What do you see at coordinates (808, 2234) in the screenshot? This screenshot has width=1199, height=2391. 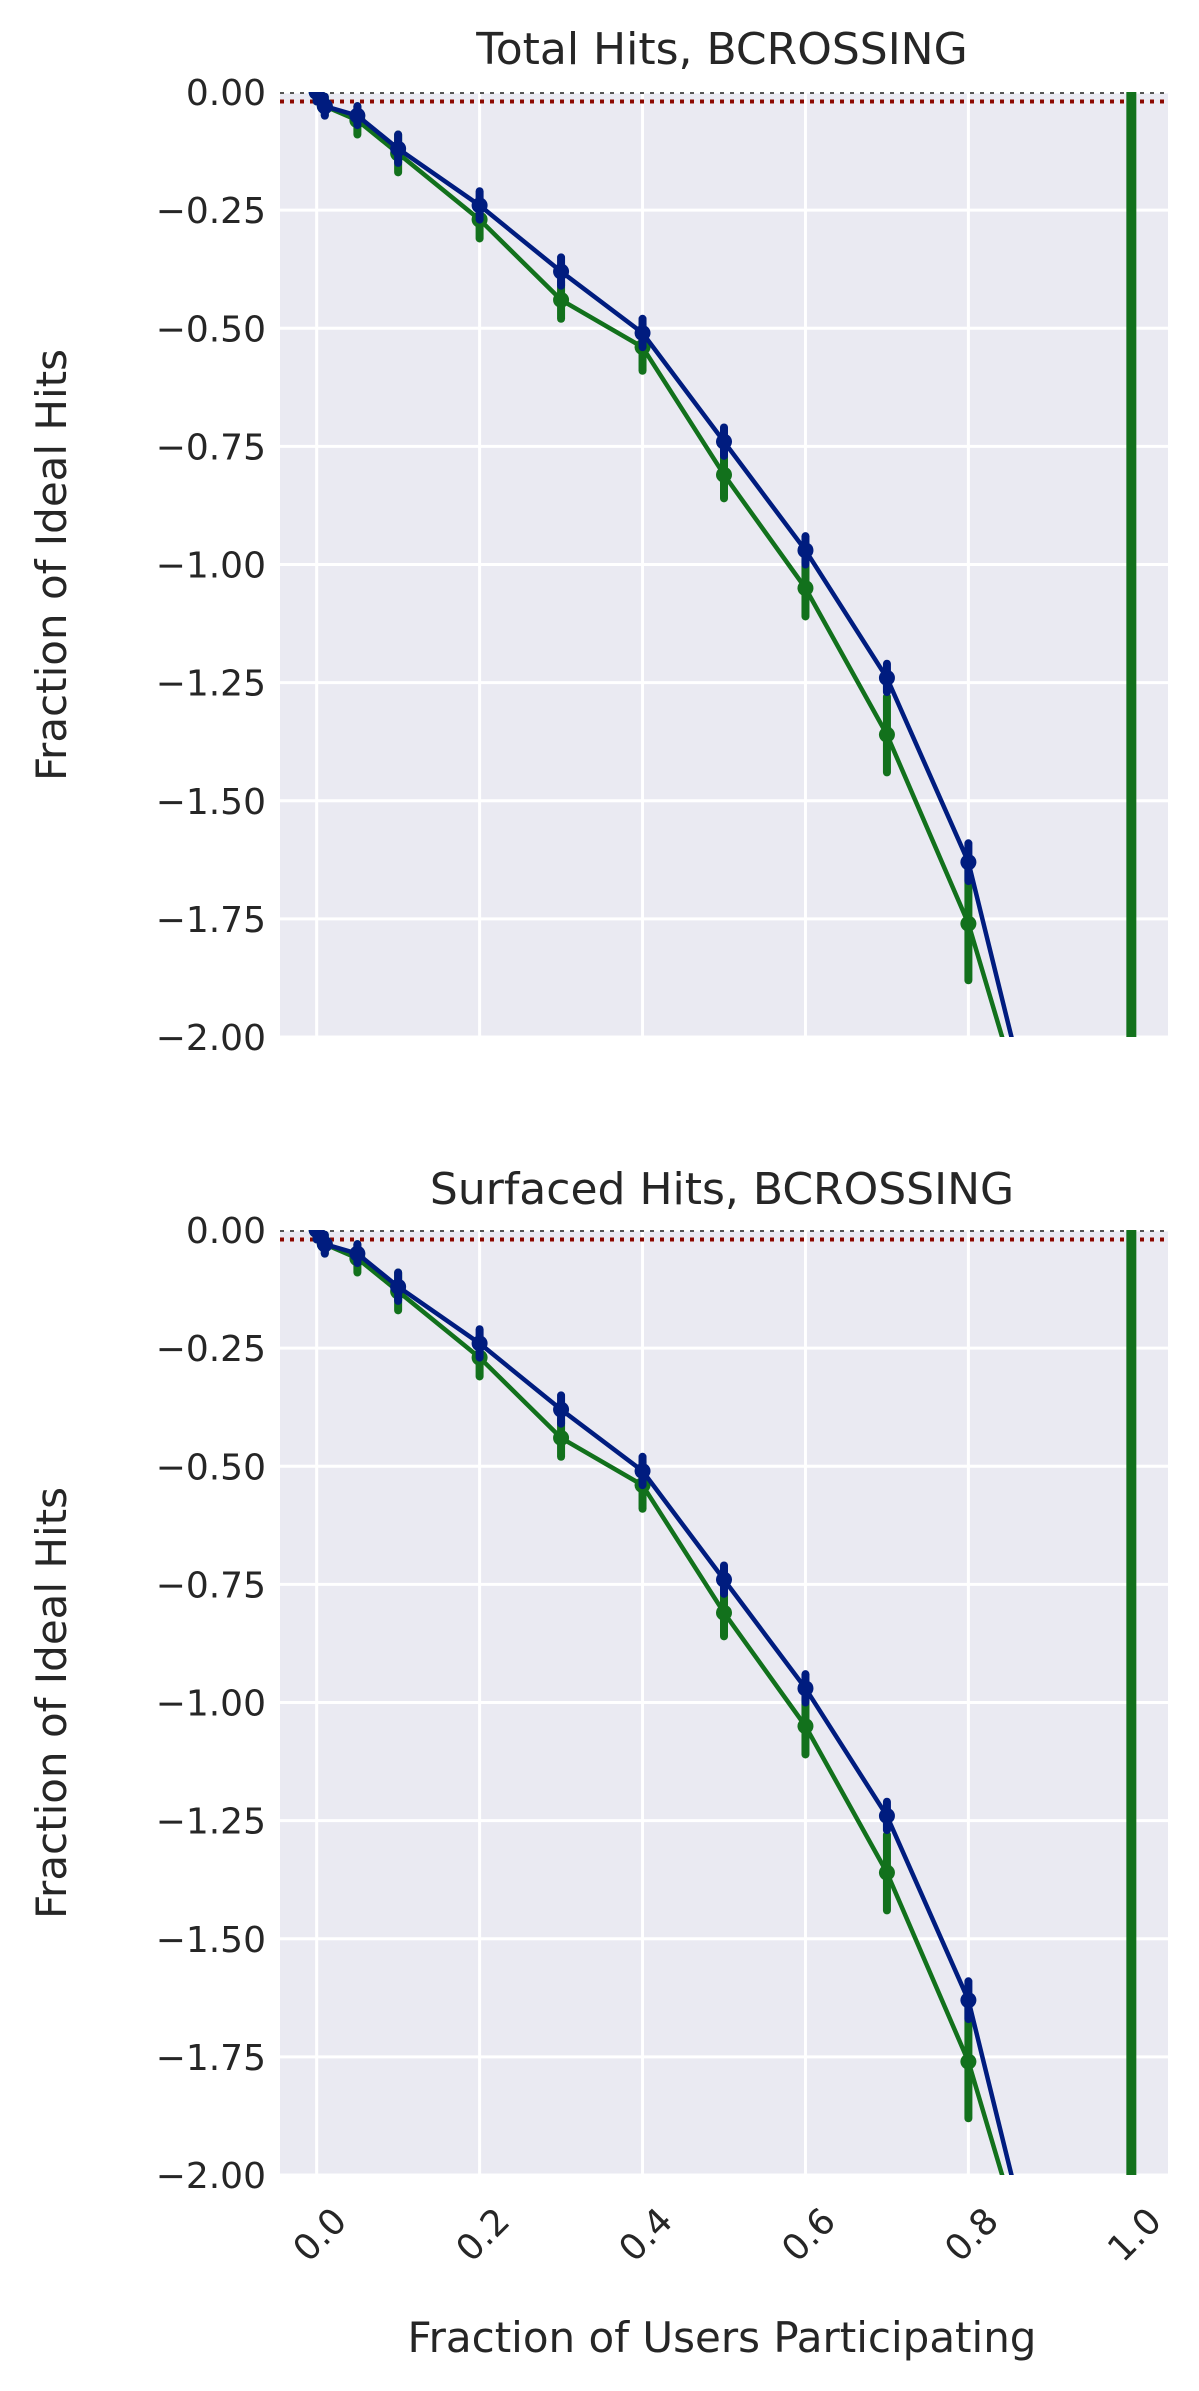 I see `x-tick-label: 0.6` at bounding box center [808, 2234].